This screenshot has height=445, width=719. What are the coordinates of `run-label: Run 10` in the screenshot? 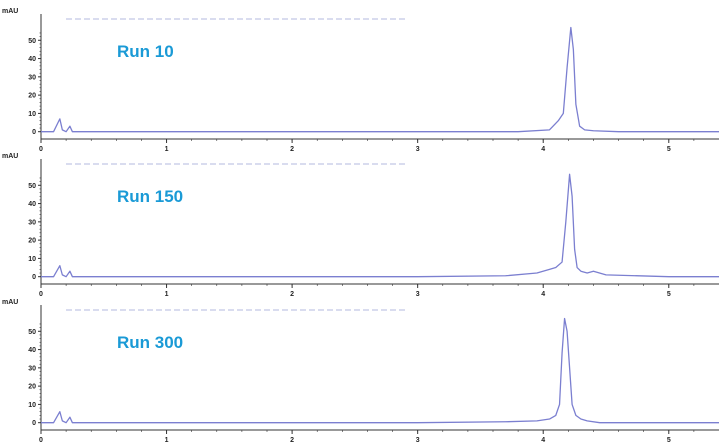 It's located at (145, 51).